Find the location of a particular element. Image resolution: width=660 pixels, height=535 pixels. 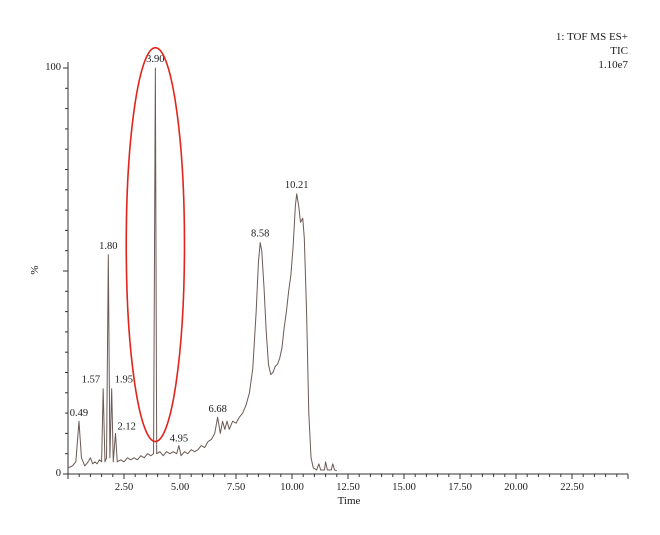

x-tick-label: 2.50 is located at coordinates (124, 487).